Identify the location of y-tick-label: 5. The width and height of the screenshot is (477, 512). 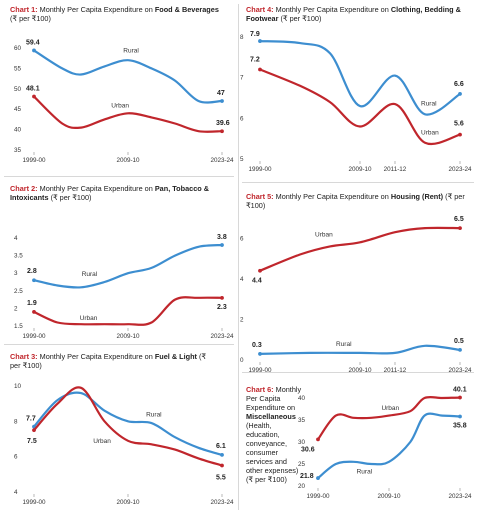
(242, 159).